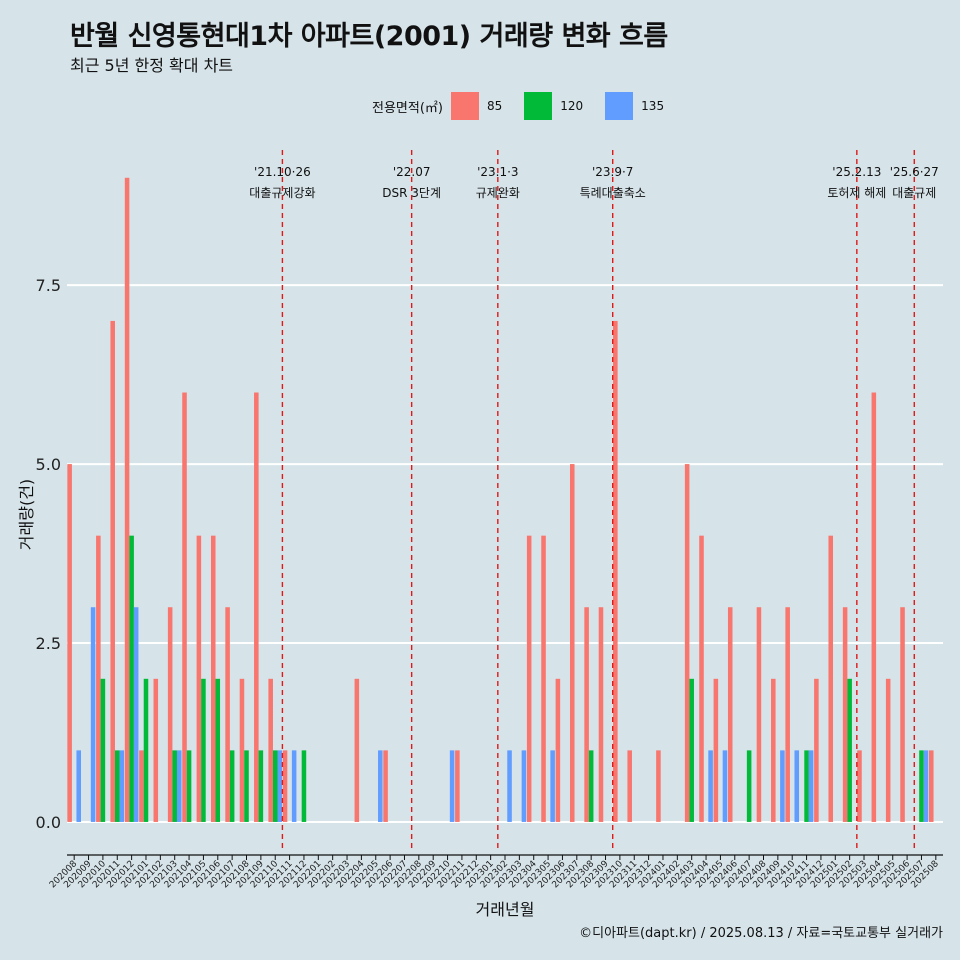 This screenshot has width=960, height=960. I want to click on event-label: '25.2.13, so click(856, 172).